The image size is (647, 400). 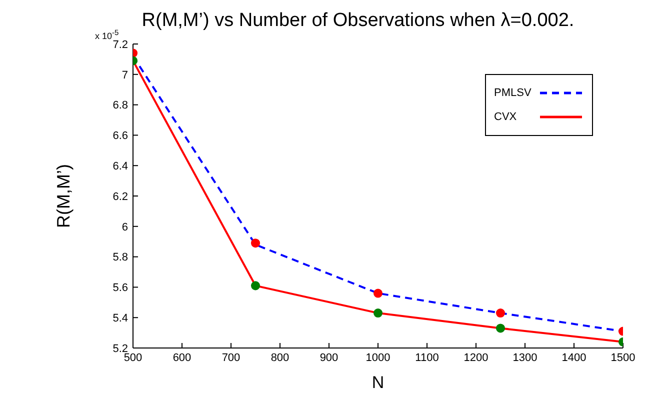 I want to click on y-tick-label: 6.8, so click(x=120, y=106).